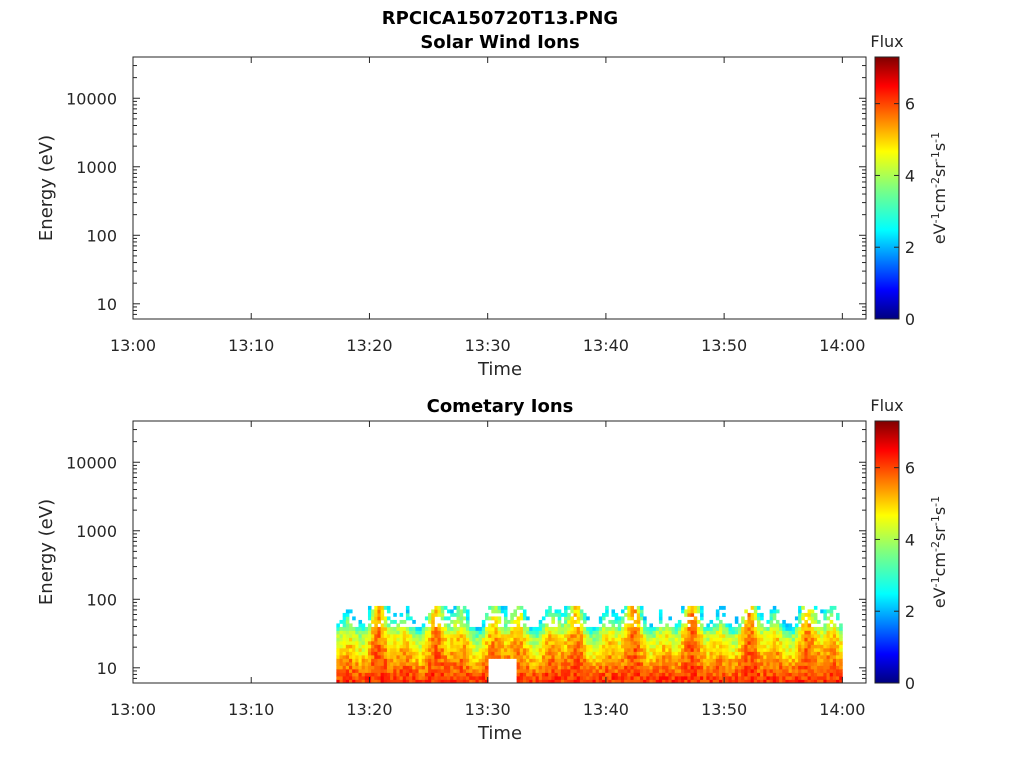  Describe the element at coordinates (369, 709) in the screenshot. I see `cometary-x-tick-label: 13:20` at that location.